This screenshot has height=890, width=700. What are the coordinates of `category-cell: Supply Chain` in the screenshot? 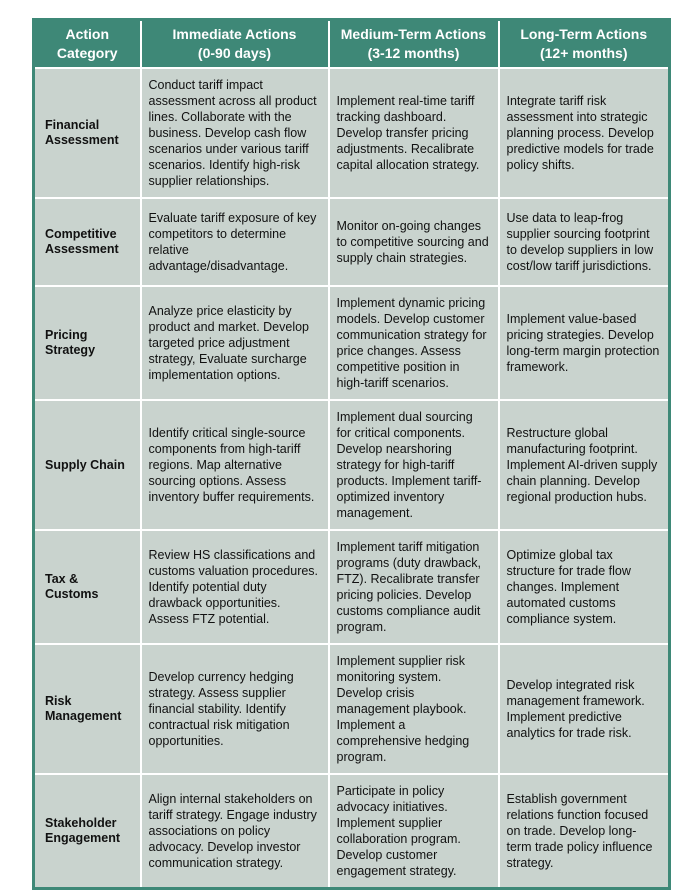 It's located at (87, 465).